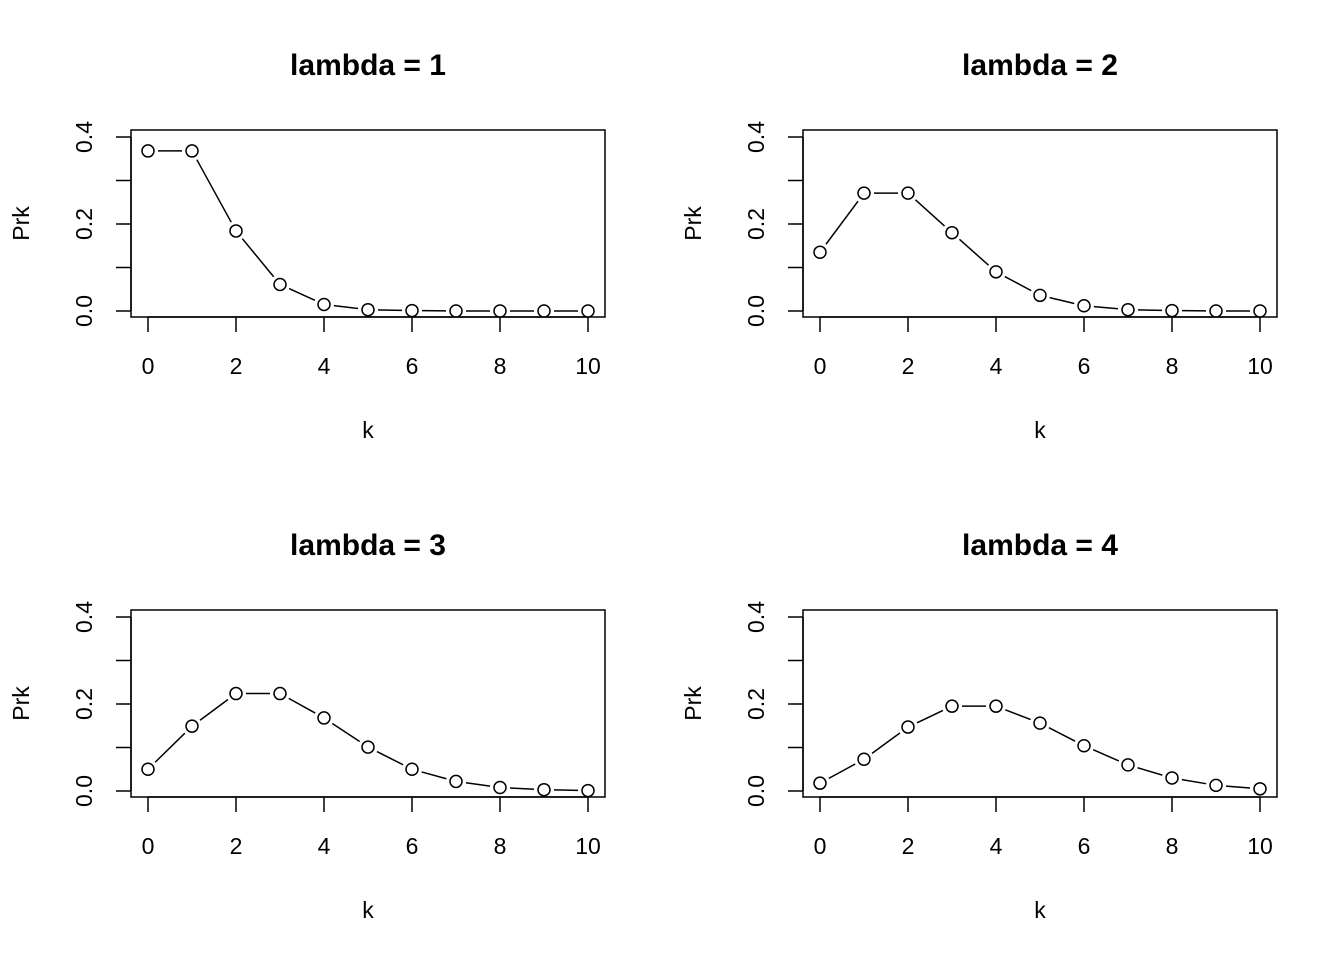 Image resolution: width=1344 pixels, height=960 pixels. What do you see at coordinates (236, 366) in the screenshot?
I see `x-tick-label: 2` at bounding box center [236, 366].